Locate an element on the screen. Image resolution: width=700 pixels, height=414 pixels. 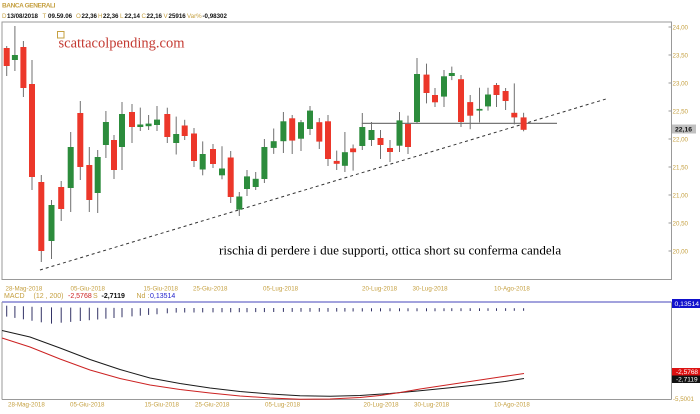
svg-text: 21,00 is located at coordinates (681, 196).